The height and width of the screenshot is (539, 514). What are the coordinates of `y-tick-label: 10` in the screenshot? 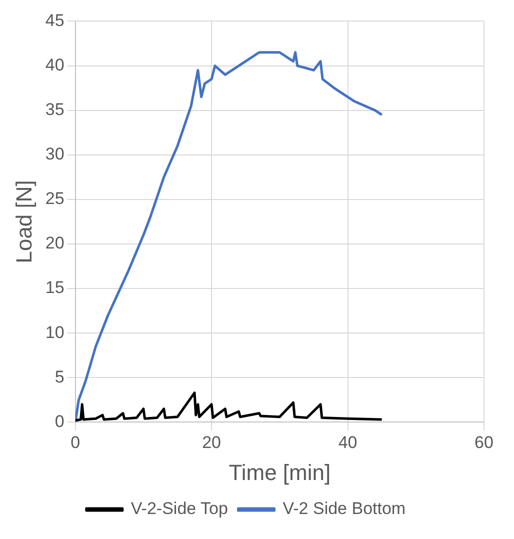 It's located at (54, 332).